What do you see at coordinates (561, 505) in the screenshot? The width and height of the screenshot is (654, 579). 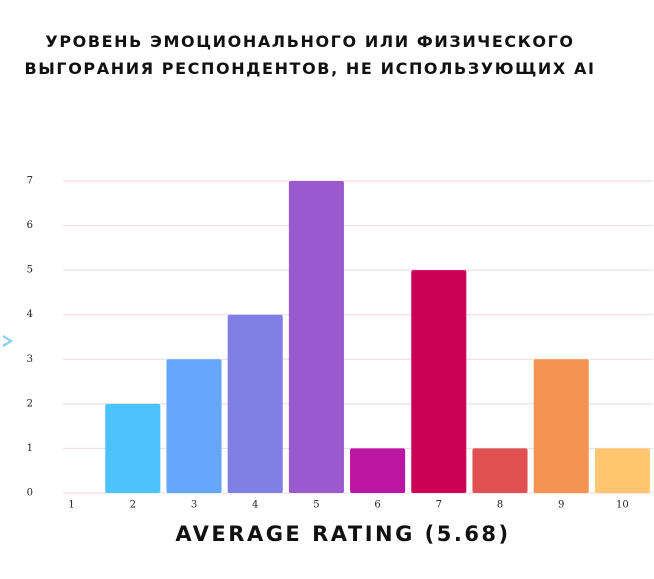 I see `x-tick-label: 9` at bounding box center [561, 505].